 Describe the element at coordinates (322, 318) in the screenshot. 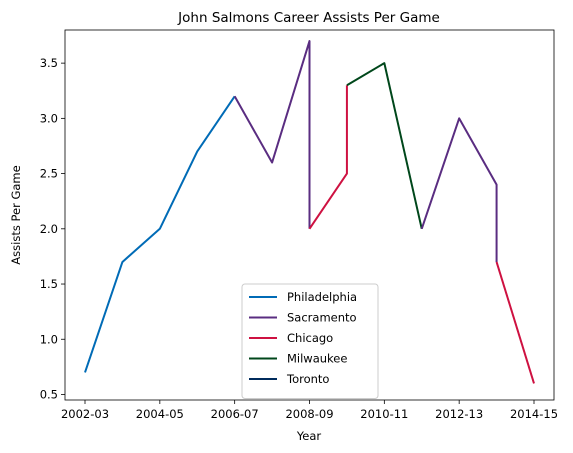

I see `legend-label-sacramento: Sacramento` at that location.